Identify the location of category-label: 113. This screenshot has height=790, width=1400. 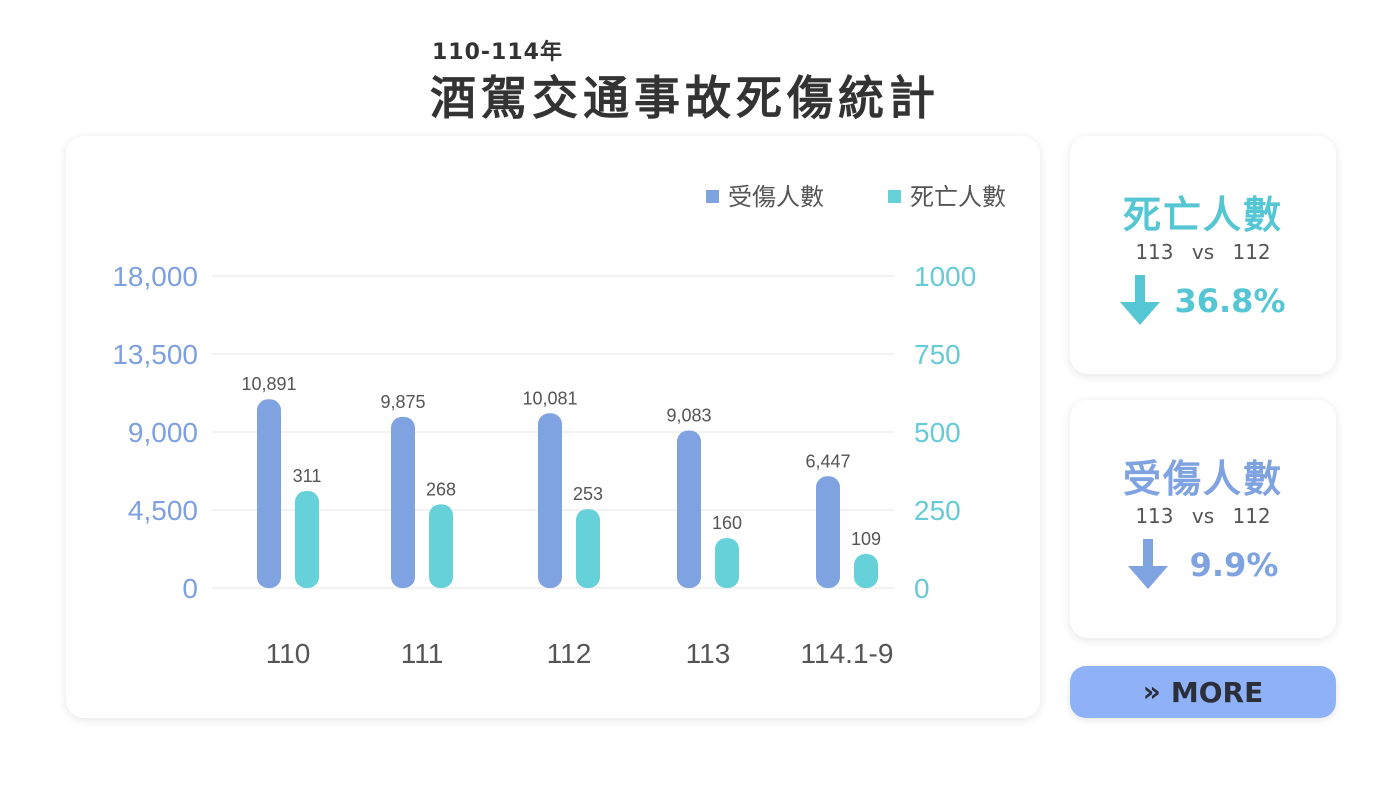
(708, 653).